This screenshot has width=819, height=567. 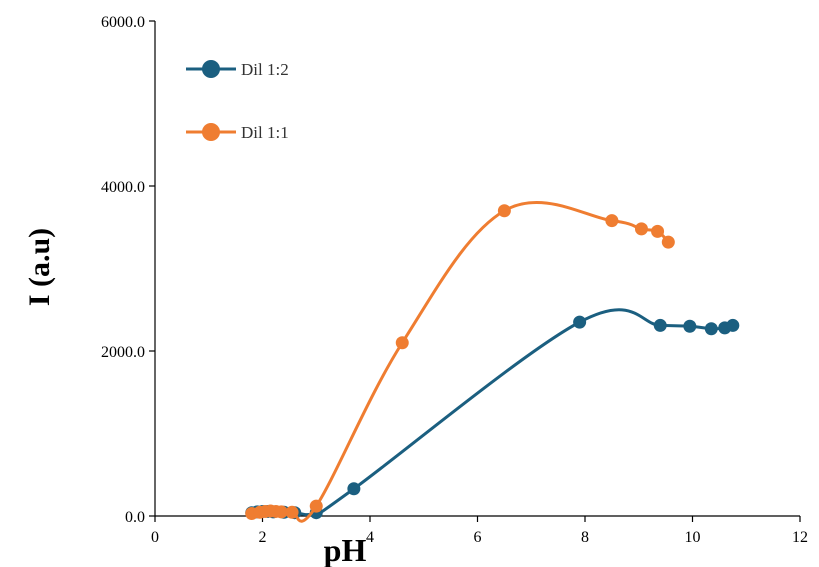 What do you see at coordinates (155, 537) in the screenshot?
I see `x-tick-label: 0` at bounding box center [155, 537].